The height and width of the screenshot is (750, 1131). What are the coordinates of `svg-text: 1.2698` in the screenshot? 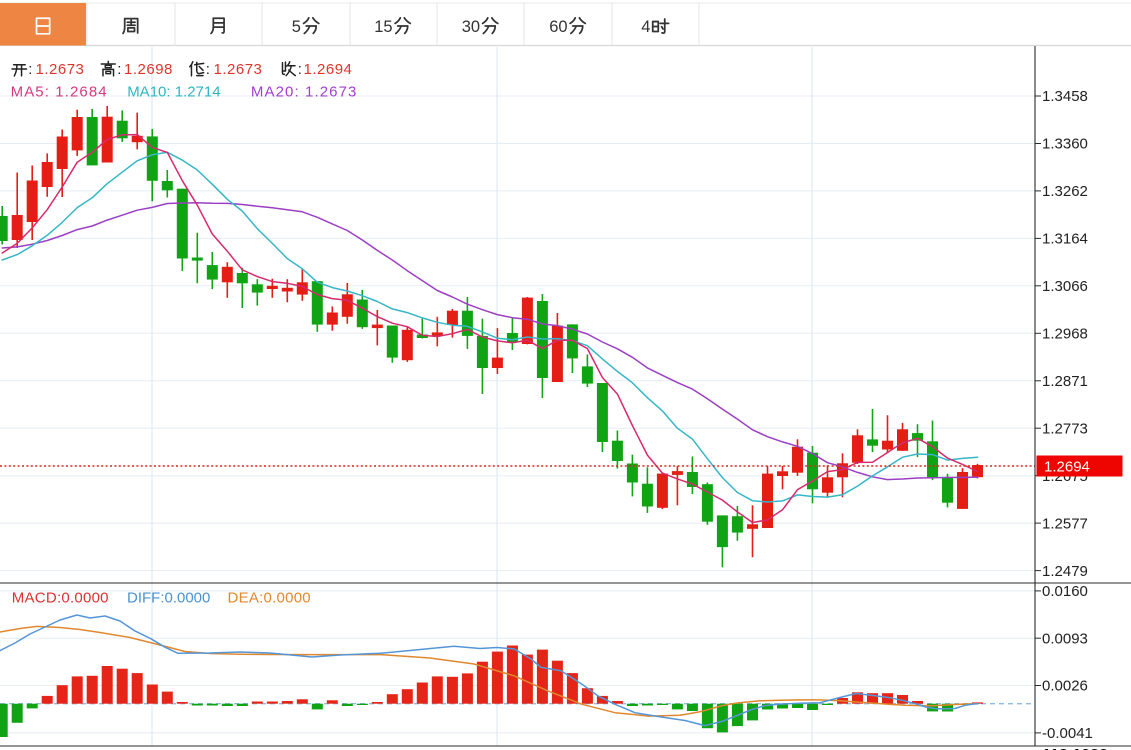 It's located at (148, 69).